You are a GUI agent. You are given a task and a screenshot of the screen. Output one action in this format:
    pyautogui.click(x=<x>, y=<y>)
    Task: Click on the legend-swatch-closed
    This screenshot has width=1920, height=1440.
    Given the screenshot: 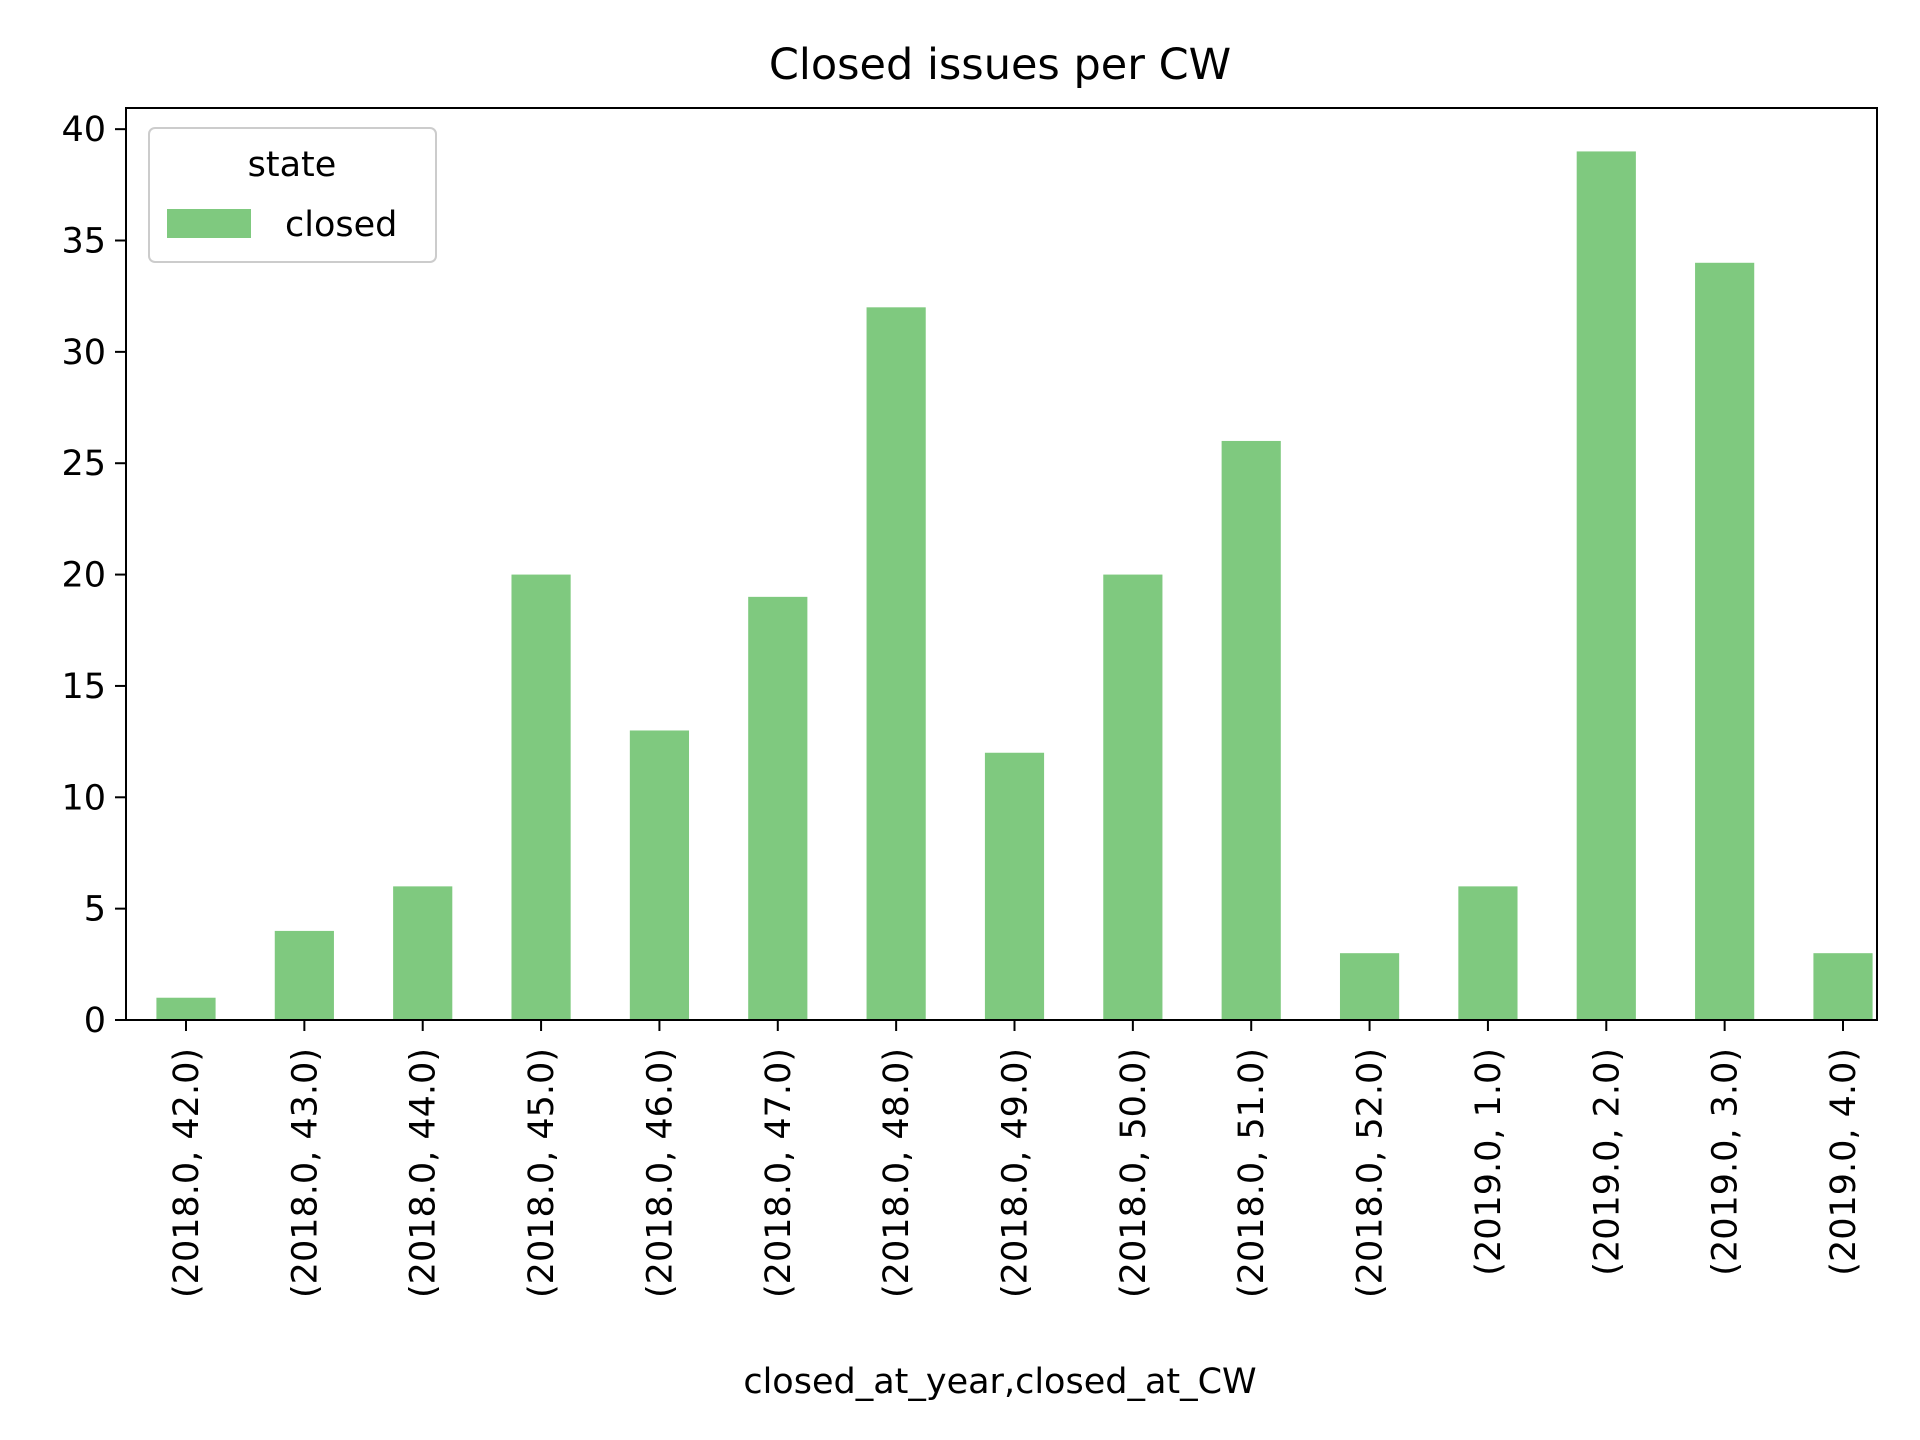 What is the action you would take?
    pyautogui.click(x=209, y=223)
    